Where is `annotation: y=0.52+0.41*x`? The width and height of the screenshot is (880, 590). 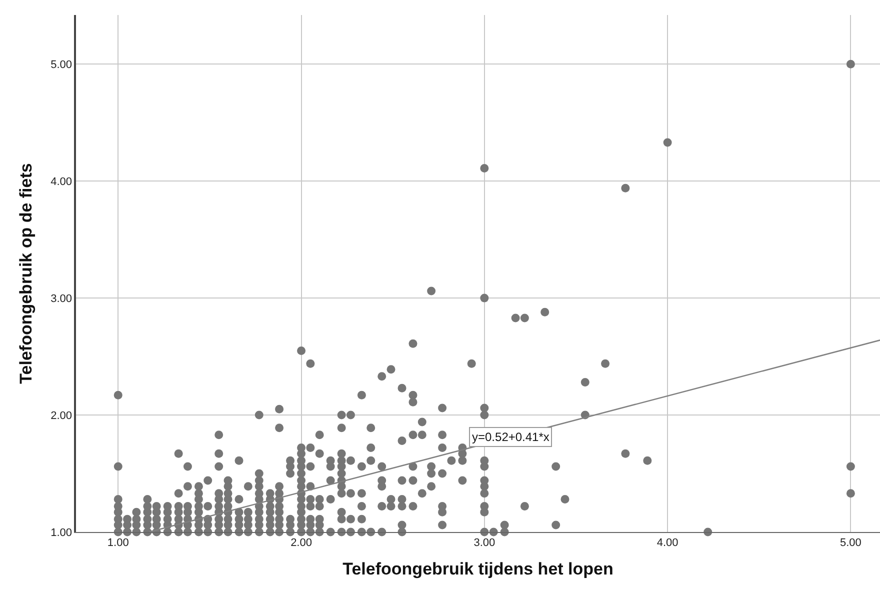
annotation: y=0.52+0.41*x is located at coordinates (511, 437).